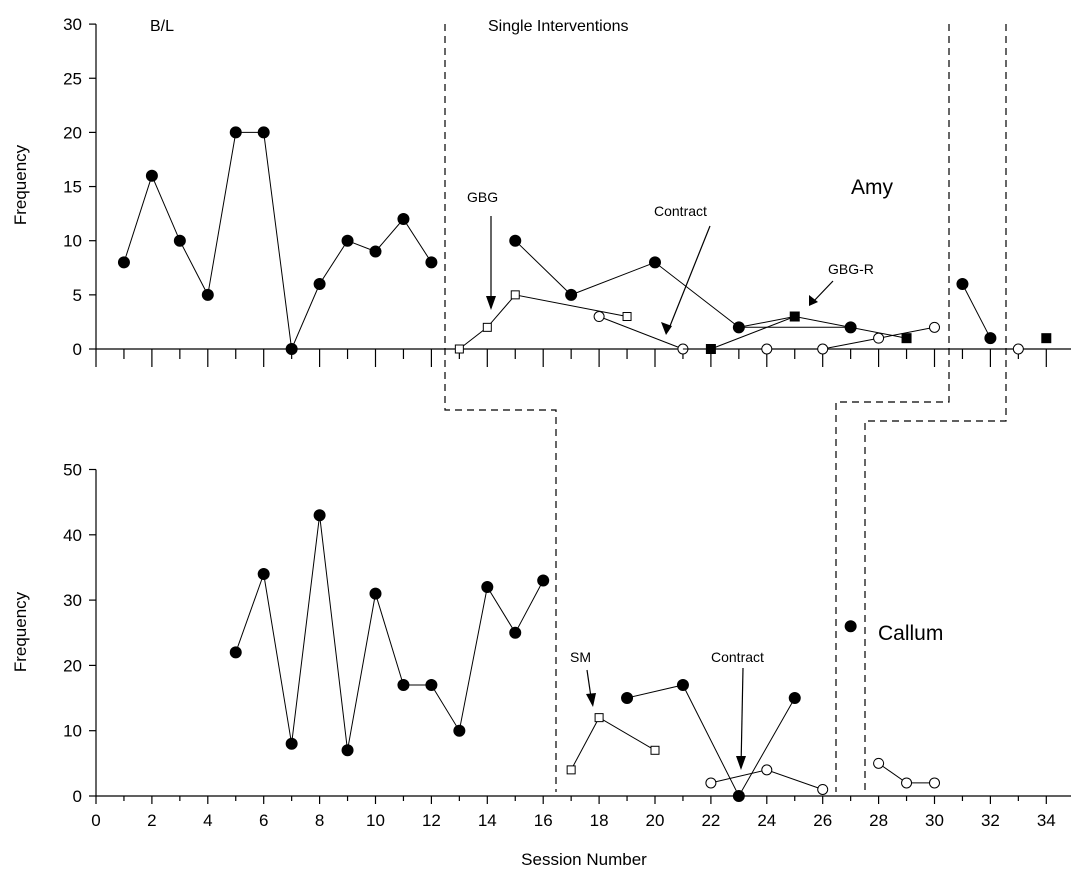 The height and width of the screenshot is (872, 1071). What do you see at coordinates (95, 820) in the screenshot?
I see `x-tick-label: 0` at bounding box center [95, 820].